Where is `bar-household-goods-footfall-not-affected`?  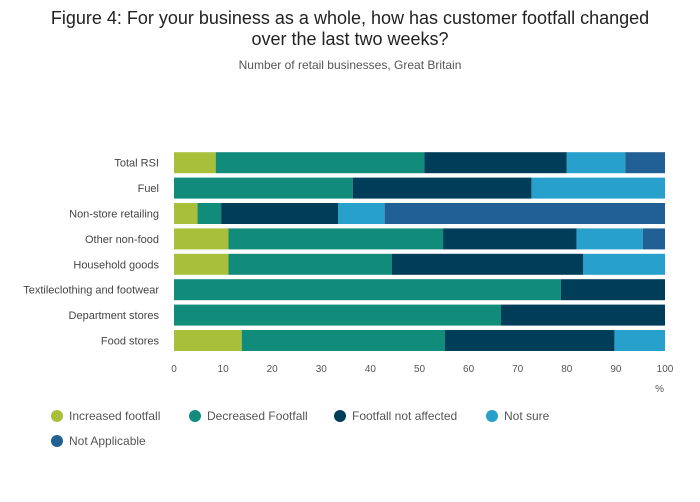
bar-household-goods-footfall-not-affected is located at coordinates (488, 264).